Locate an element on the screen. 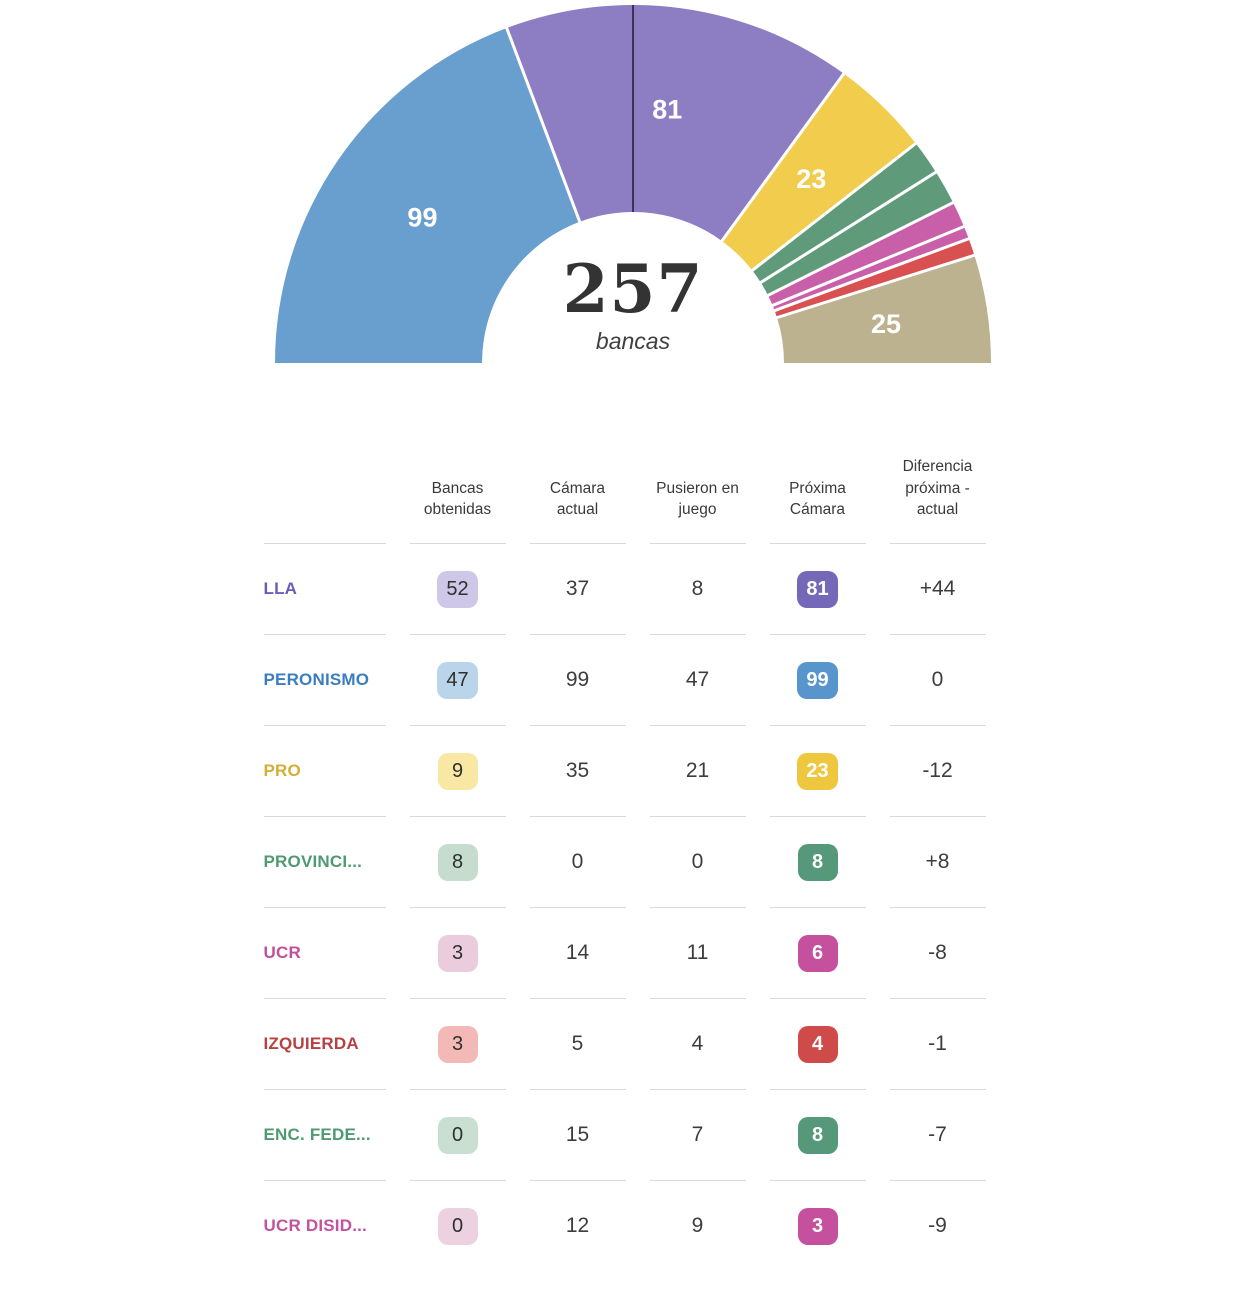 The width and height of the screenshot is (1249, 1313). obtained-badge: 8 is located at coordinates (457, 862).